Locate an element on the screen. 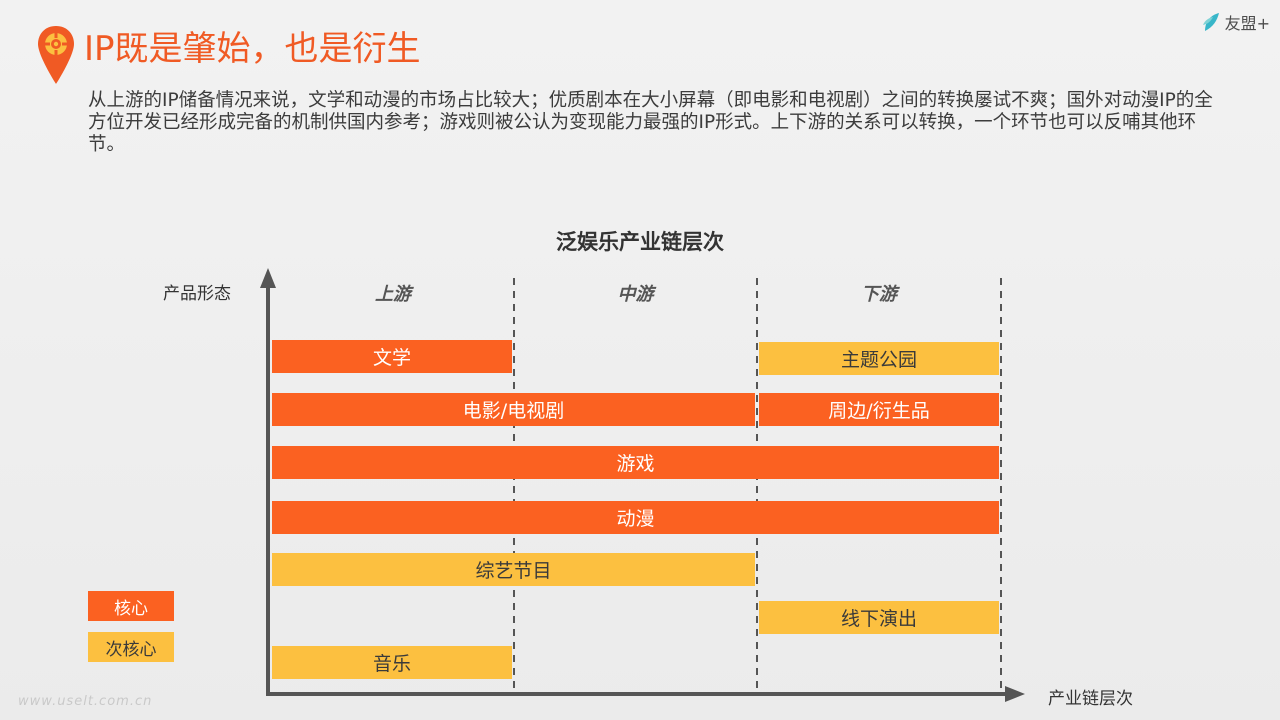  brand-logo: 友盟+ is located at coordinates (1235, 22).